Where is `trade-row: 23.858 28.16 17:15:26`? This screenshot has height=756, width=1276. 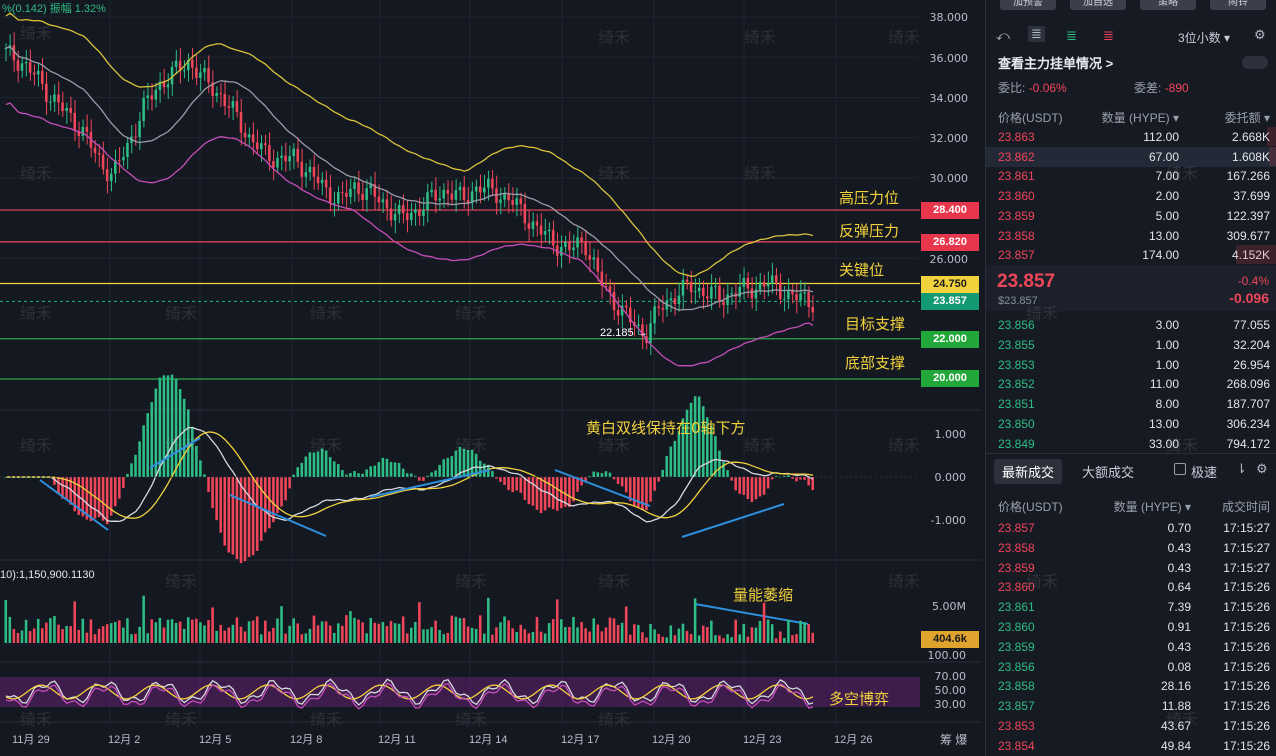
trade-row: 23.858 28.16 17:15:26 is located at coordinates (1131, 686).